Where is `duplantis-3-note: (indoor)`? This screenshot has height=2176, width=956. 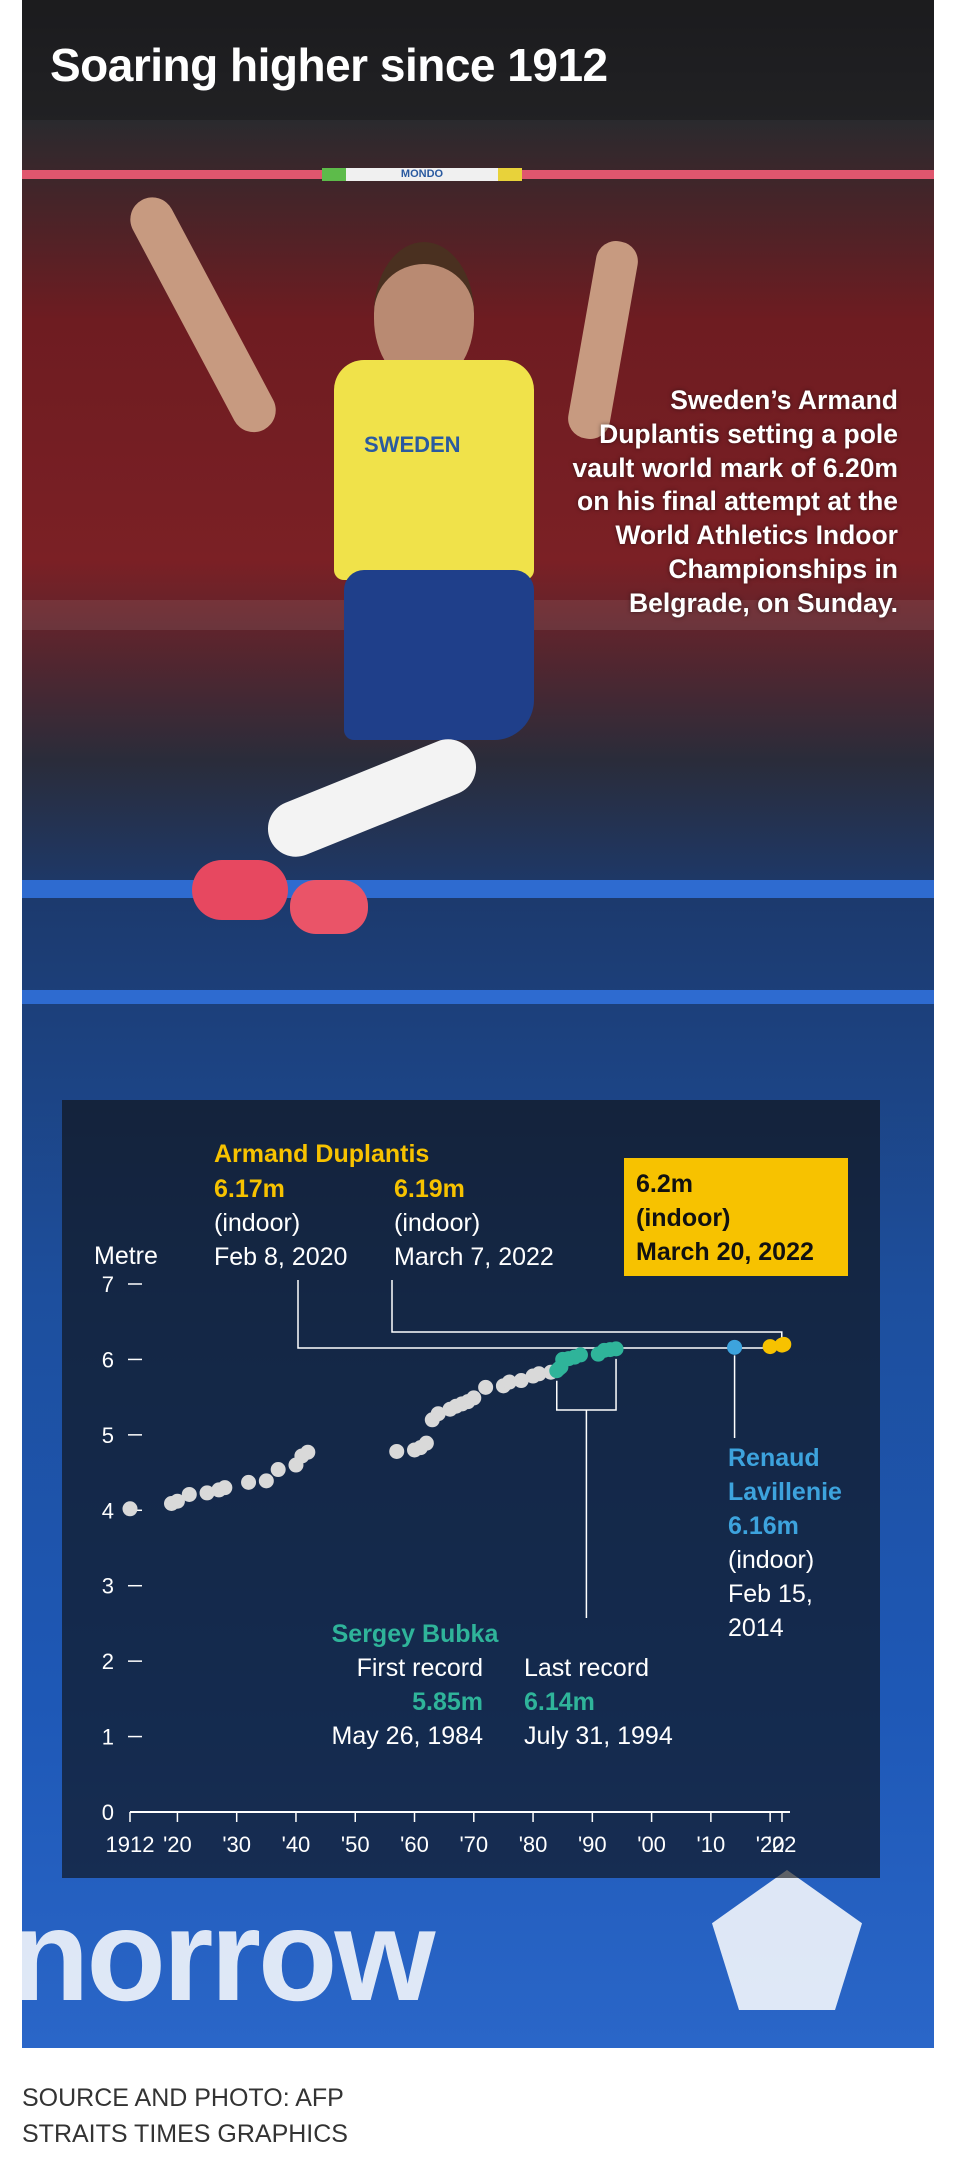 duplantis-3-note: (indoor) is located at coordinates (683, 1218).